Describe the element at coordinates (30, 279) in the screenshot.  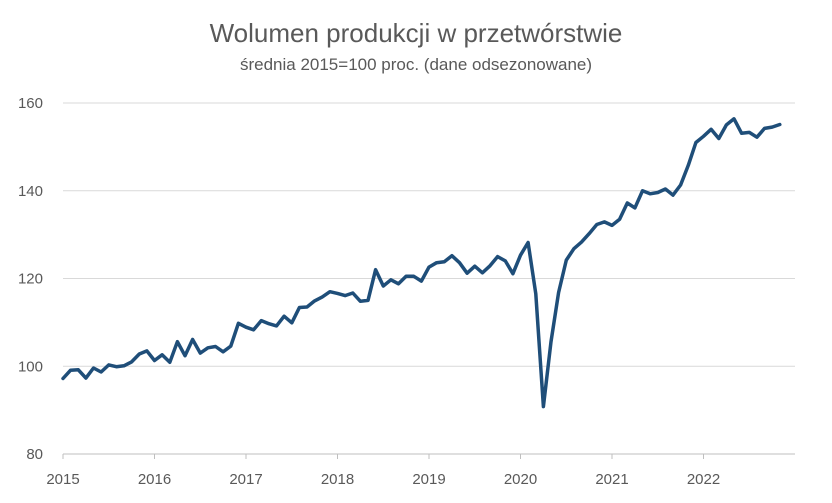
I see `y-tick-label: 120` at that location.